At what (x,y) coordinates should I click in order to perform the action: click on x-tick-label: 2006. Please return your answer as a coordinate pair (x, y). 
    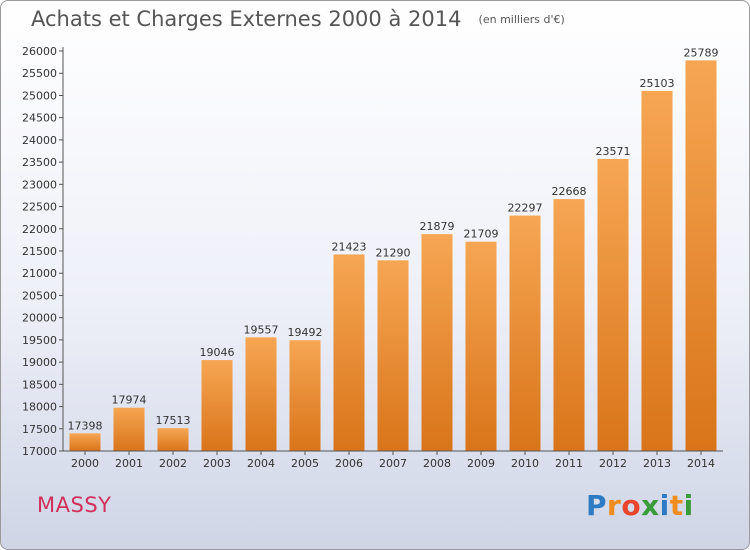
    Looking at the image, I should click on (349, 463).